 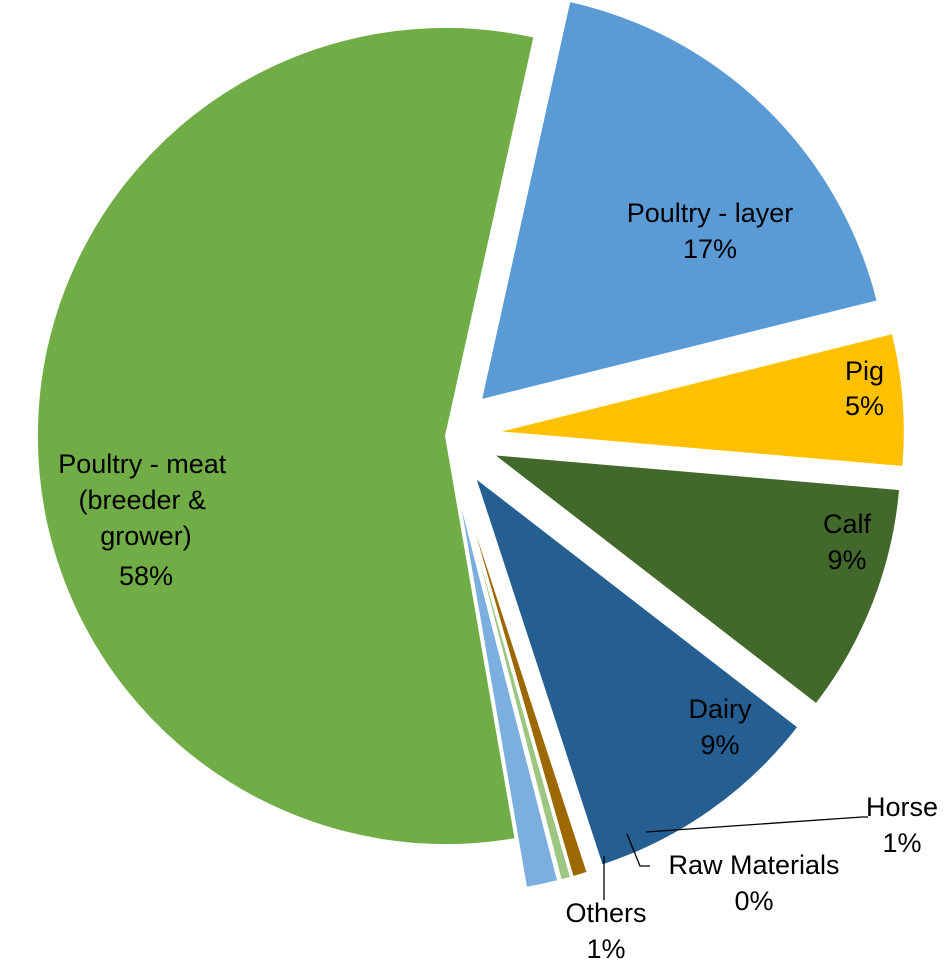 I want to click on slice-label-raw-materials: Raw Materials, so click(x=753, y=865).